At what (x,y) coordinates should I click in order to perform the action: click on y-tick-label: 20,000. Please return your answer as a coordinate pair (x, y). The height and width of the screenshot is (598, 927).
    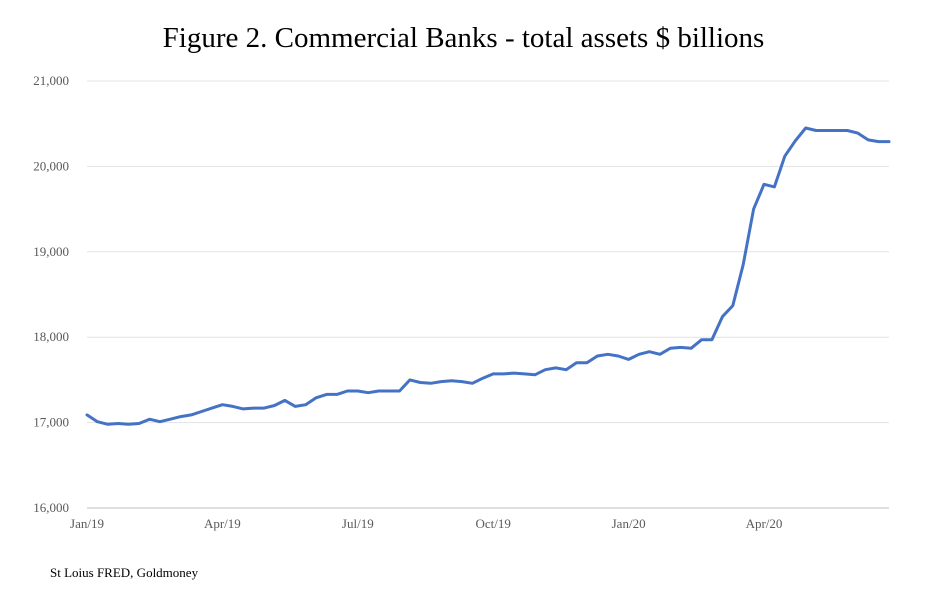
    Looking at the image, I should click on (51, 165).